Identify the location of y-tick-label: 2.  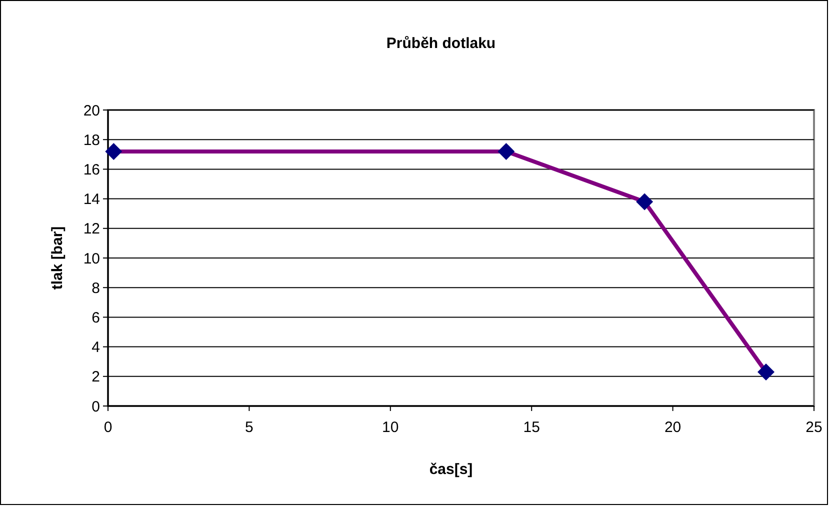
(96, 377).